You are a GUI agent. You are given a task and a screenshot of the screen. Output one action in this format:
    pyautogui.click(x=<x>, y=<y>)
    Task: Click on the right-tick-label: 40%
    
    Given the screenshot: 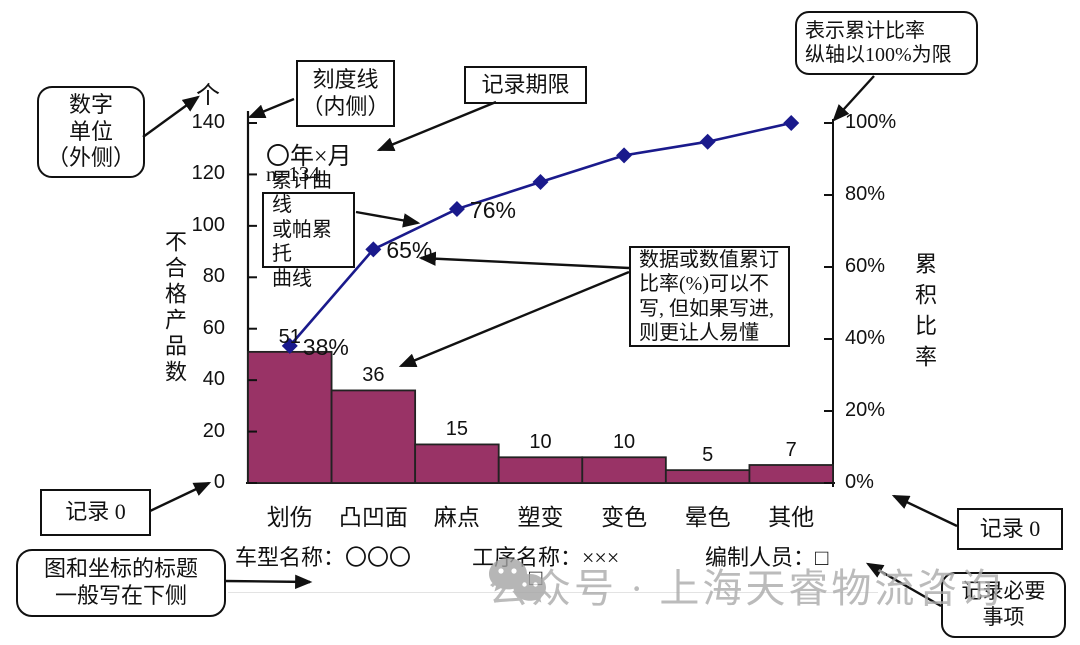 What is the action you would take?
    pyautogui.click(x=865, y=338)
    